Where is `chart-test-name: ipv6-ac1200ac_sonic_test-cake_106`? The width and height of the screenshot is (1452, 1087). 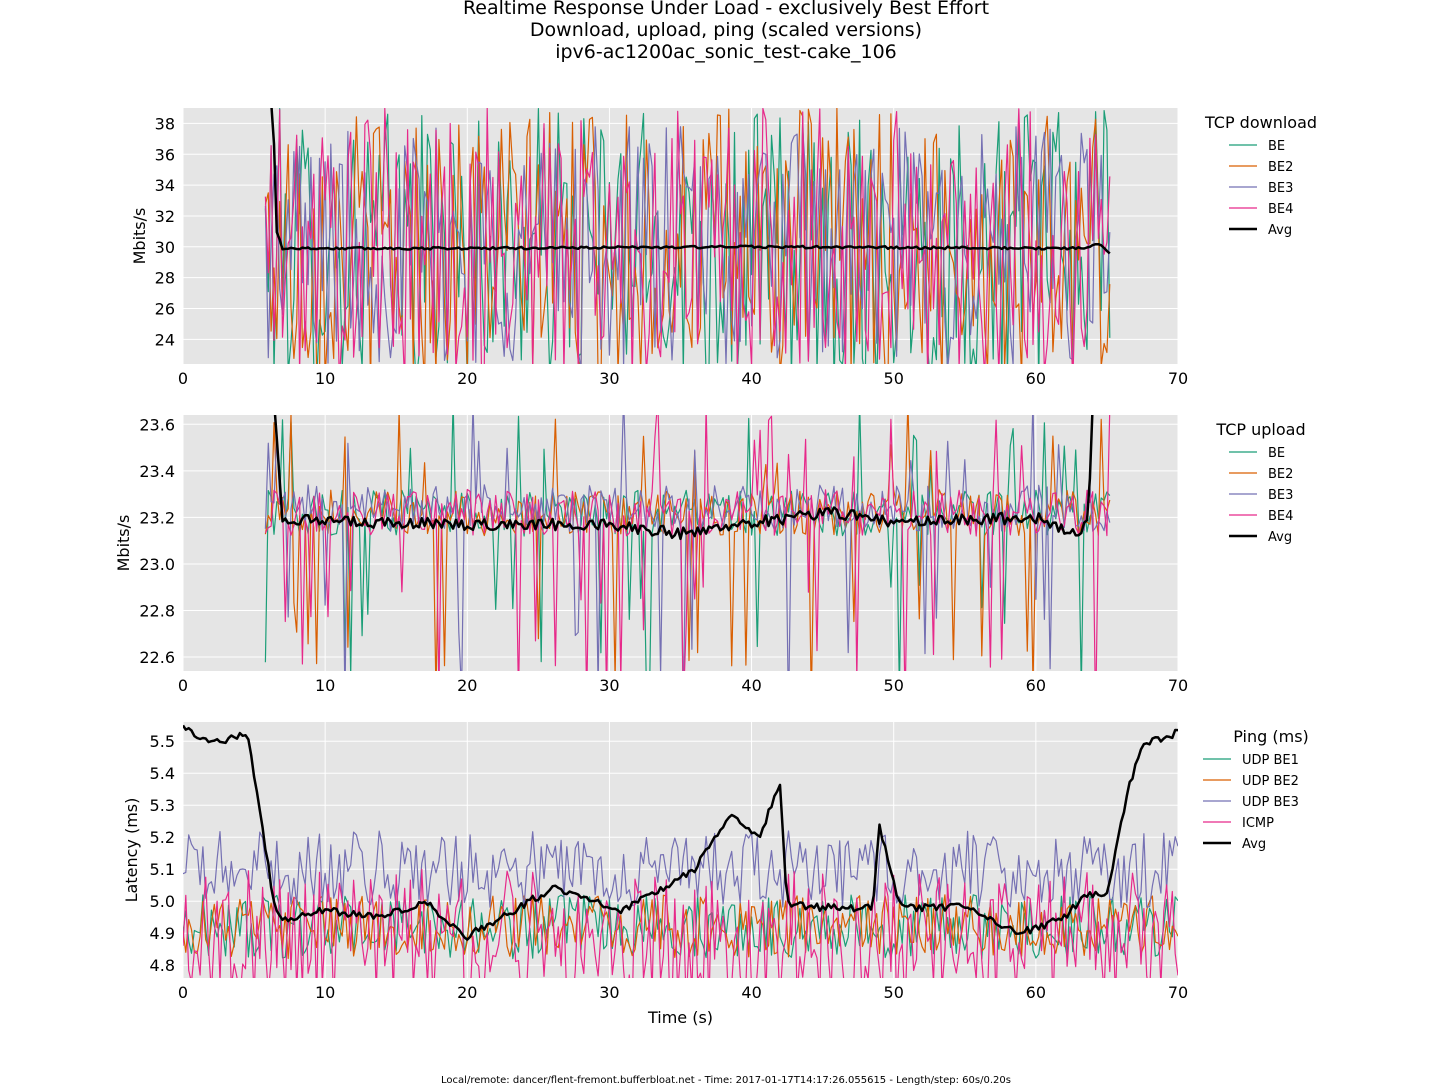
chart-test-name: ipv6-ac1200ac_sonic_test-cake_106 is located at coordinates (726, 52).